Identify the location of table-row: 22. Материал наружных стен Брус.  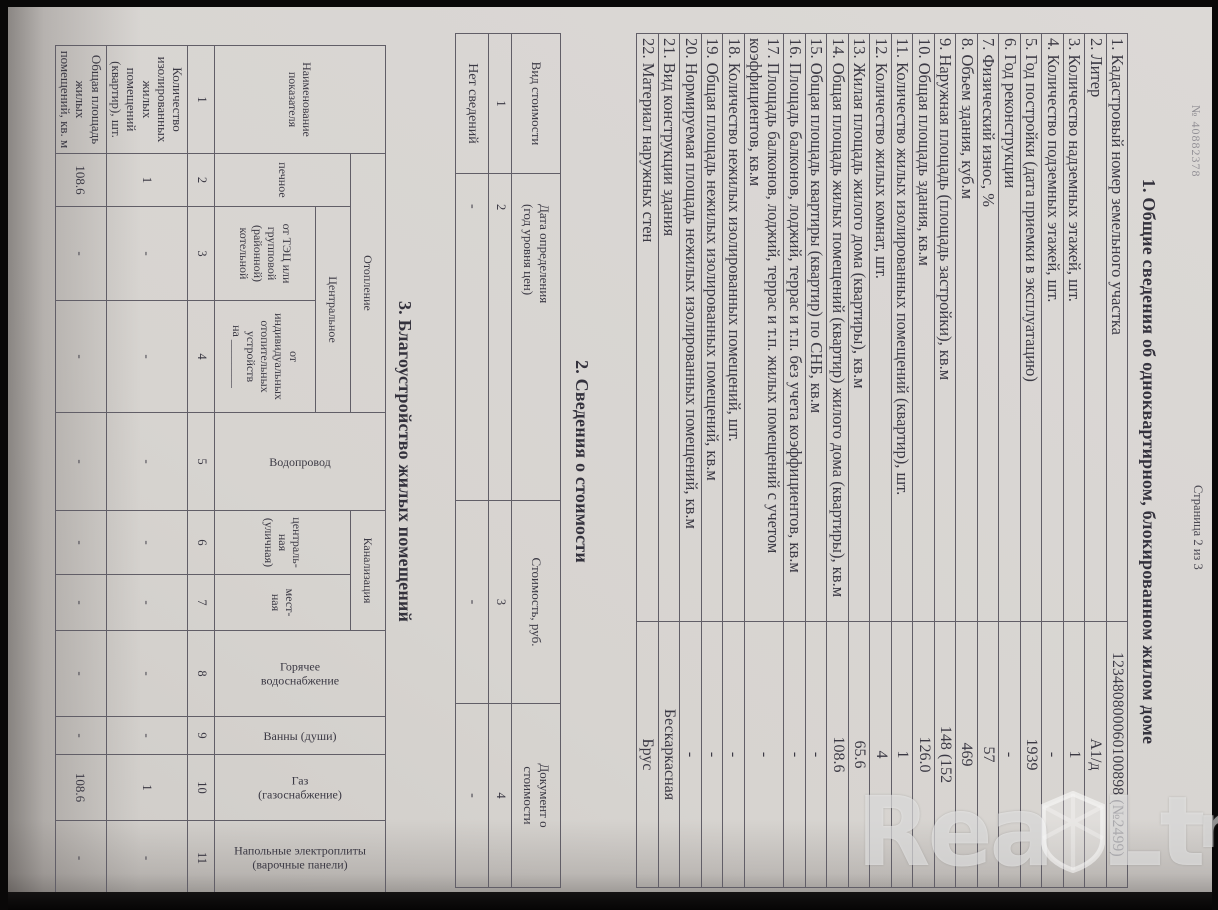
(647, 460).